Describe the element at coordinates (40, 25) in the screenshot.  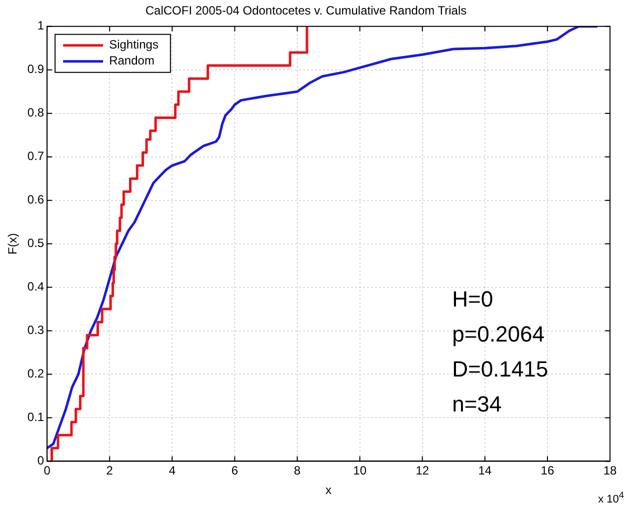
I see `y-tick-label: 1` at that location.